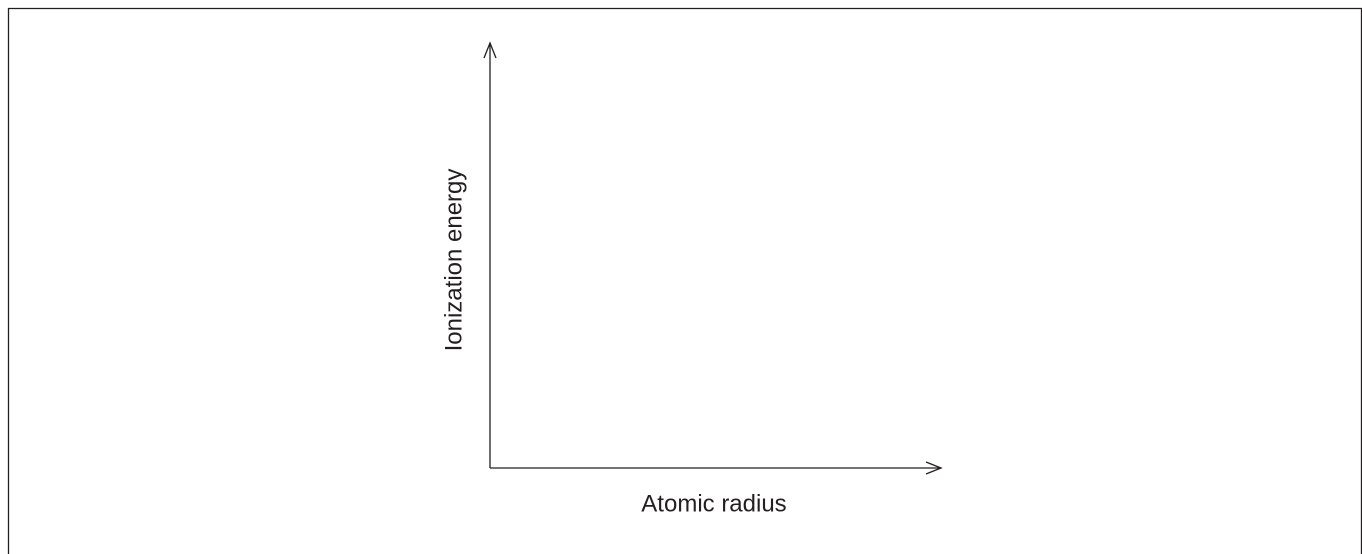 The image size is (1362, 554). What do you see at coordinates (453, 260) in the screenshot?
I see `y-axis-label: Ionization energy` at bounding box center [453, 260].